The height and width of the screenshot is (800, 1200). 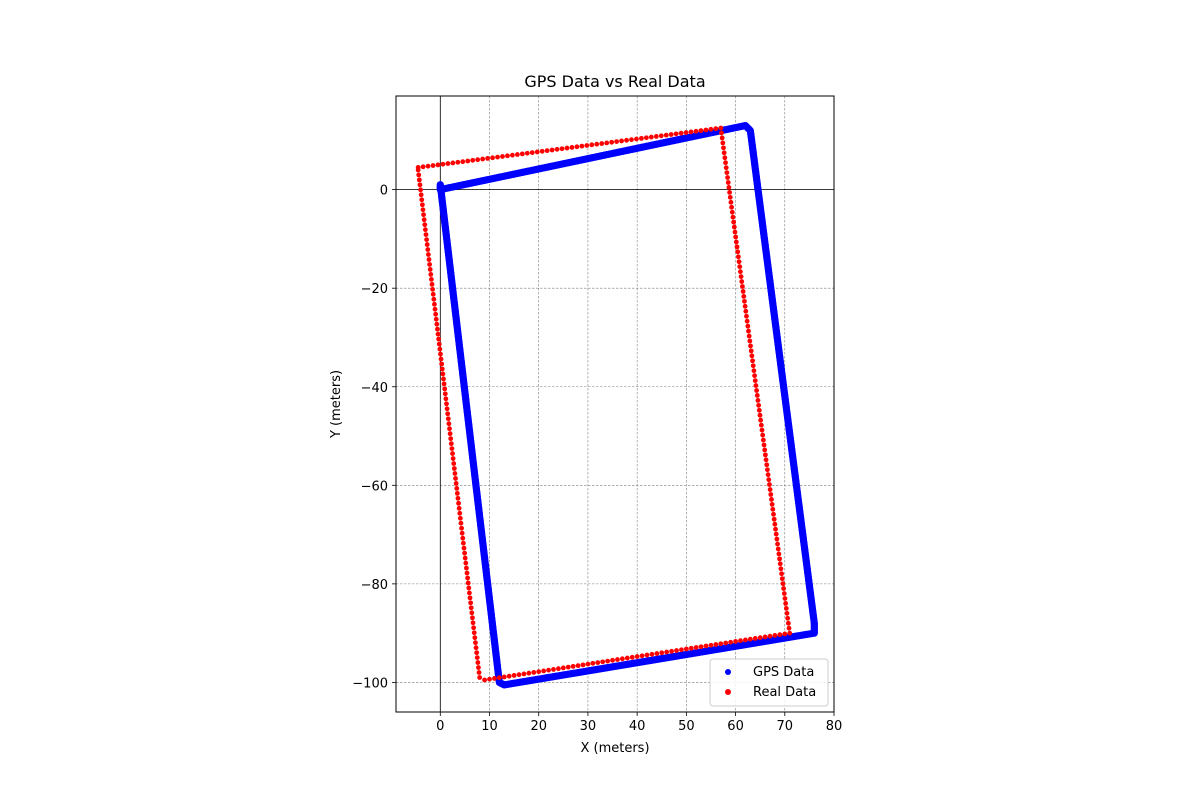 What do you see at coordinates (614, 81) in the screenshot?
I see `chart-title: GPS Data vs Real Data` at bounding box center [614, 81].